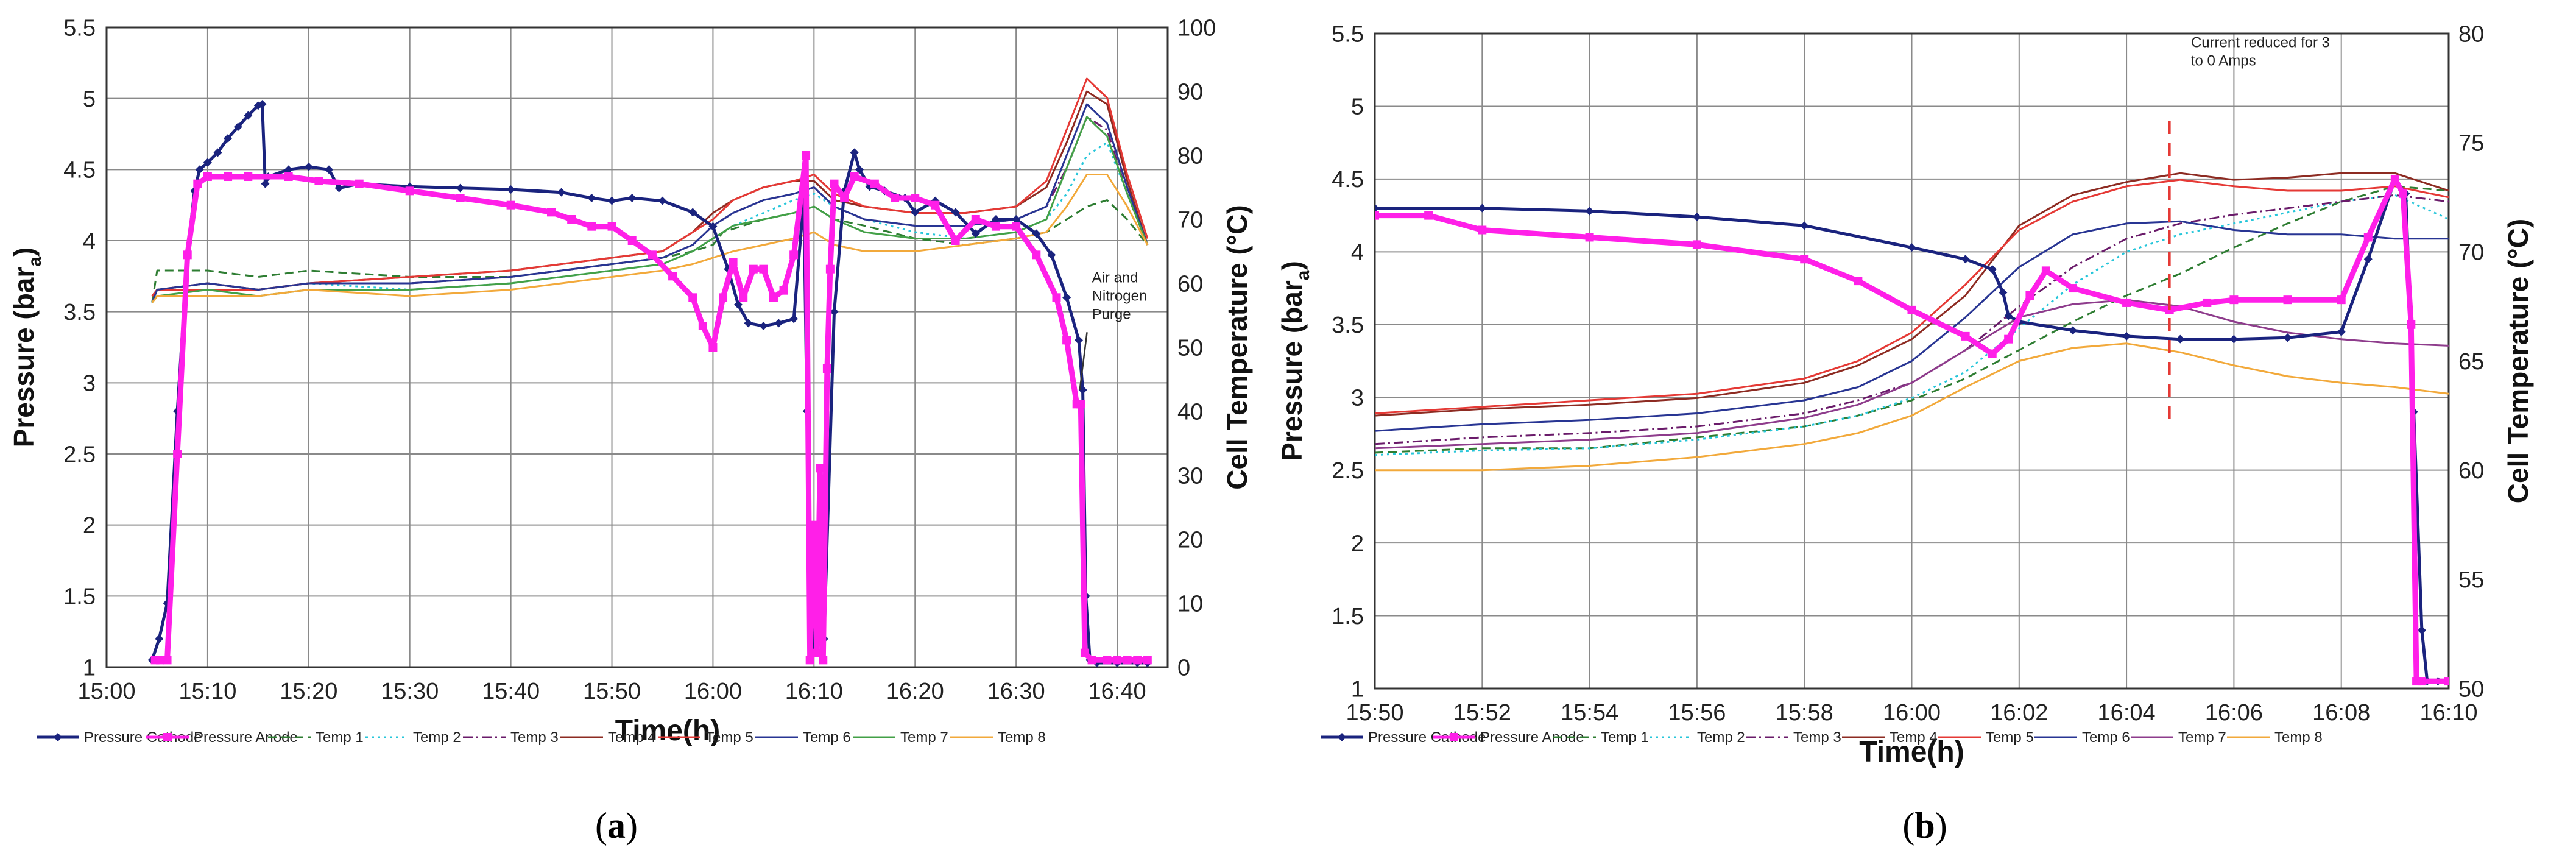 This screenshot has width=2576, height=867. Describe the element at coordinates (1190, 412) in the screenshot. I see `y2-tick-label: 40` at that location.